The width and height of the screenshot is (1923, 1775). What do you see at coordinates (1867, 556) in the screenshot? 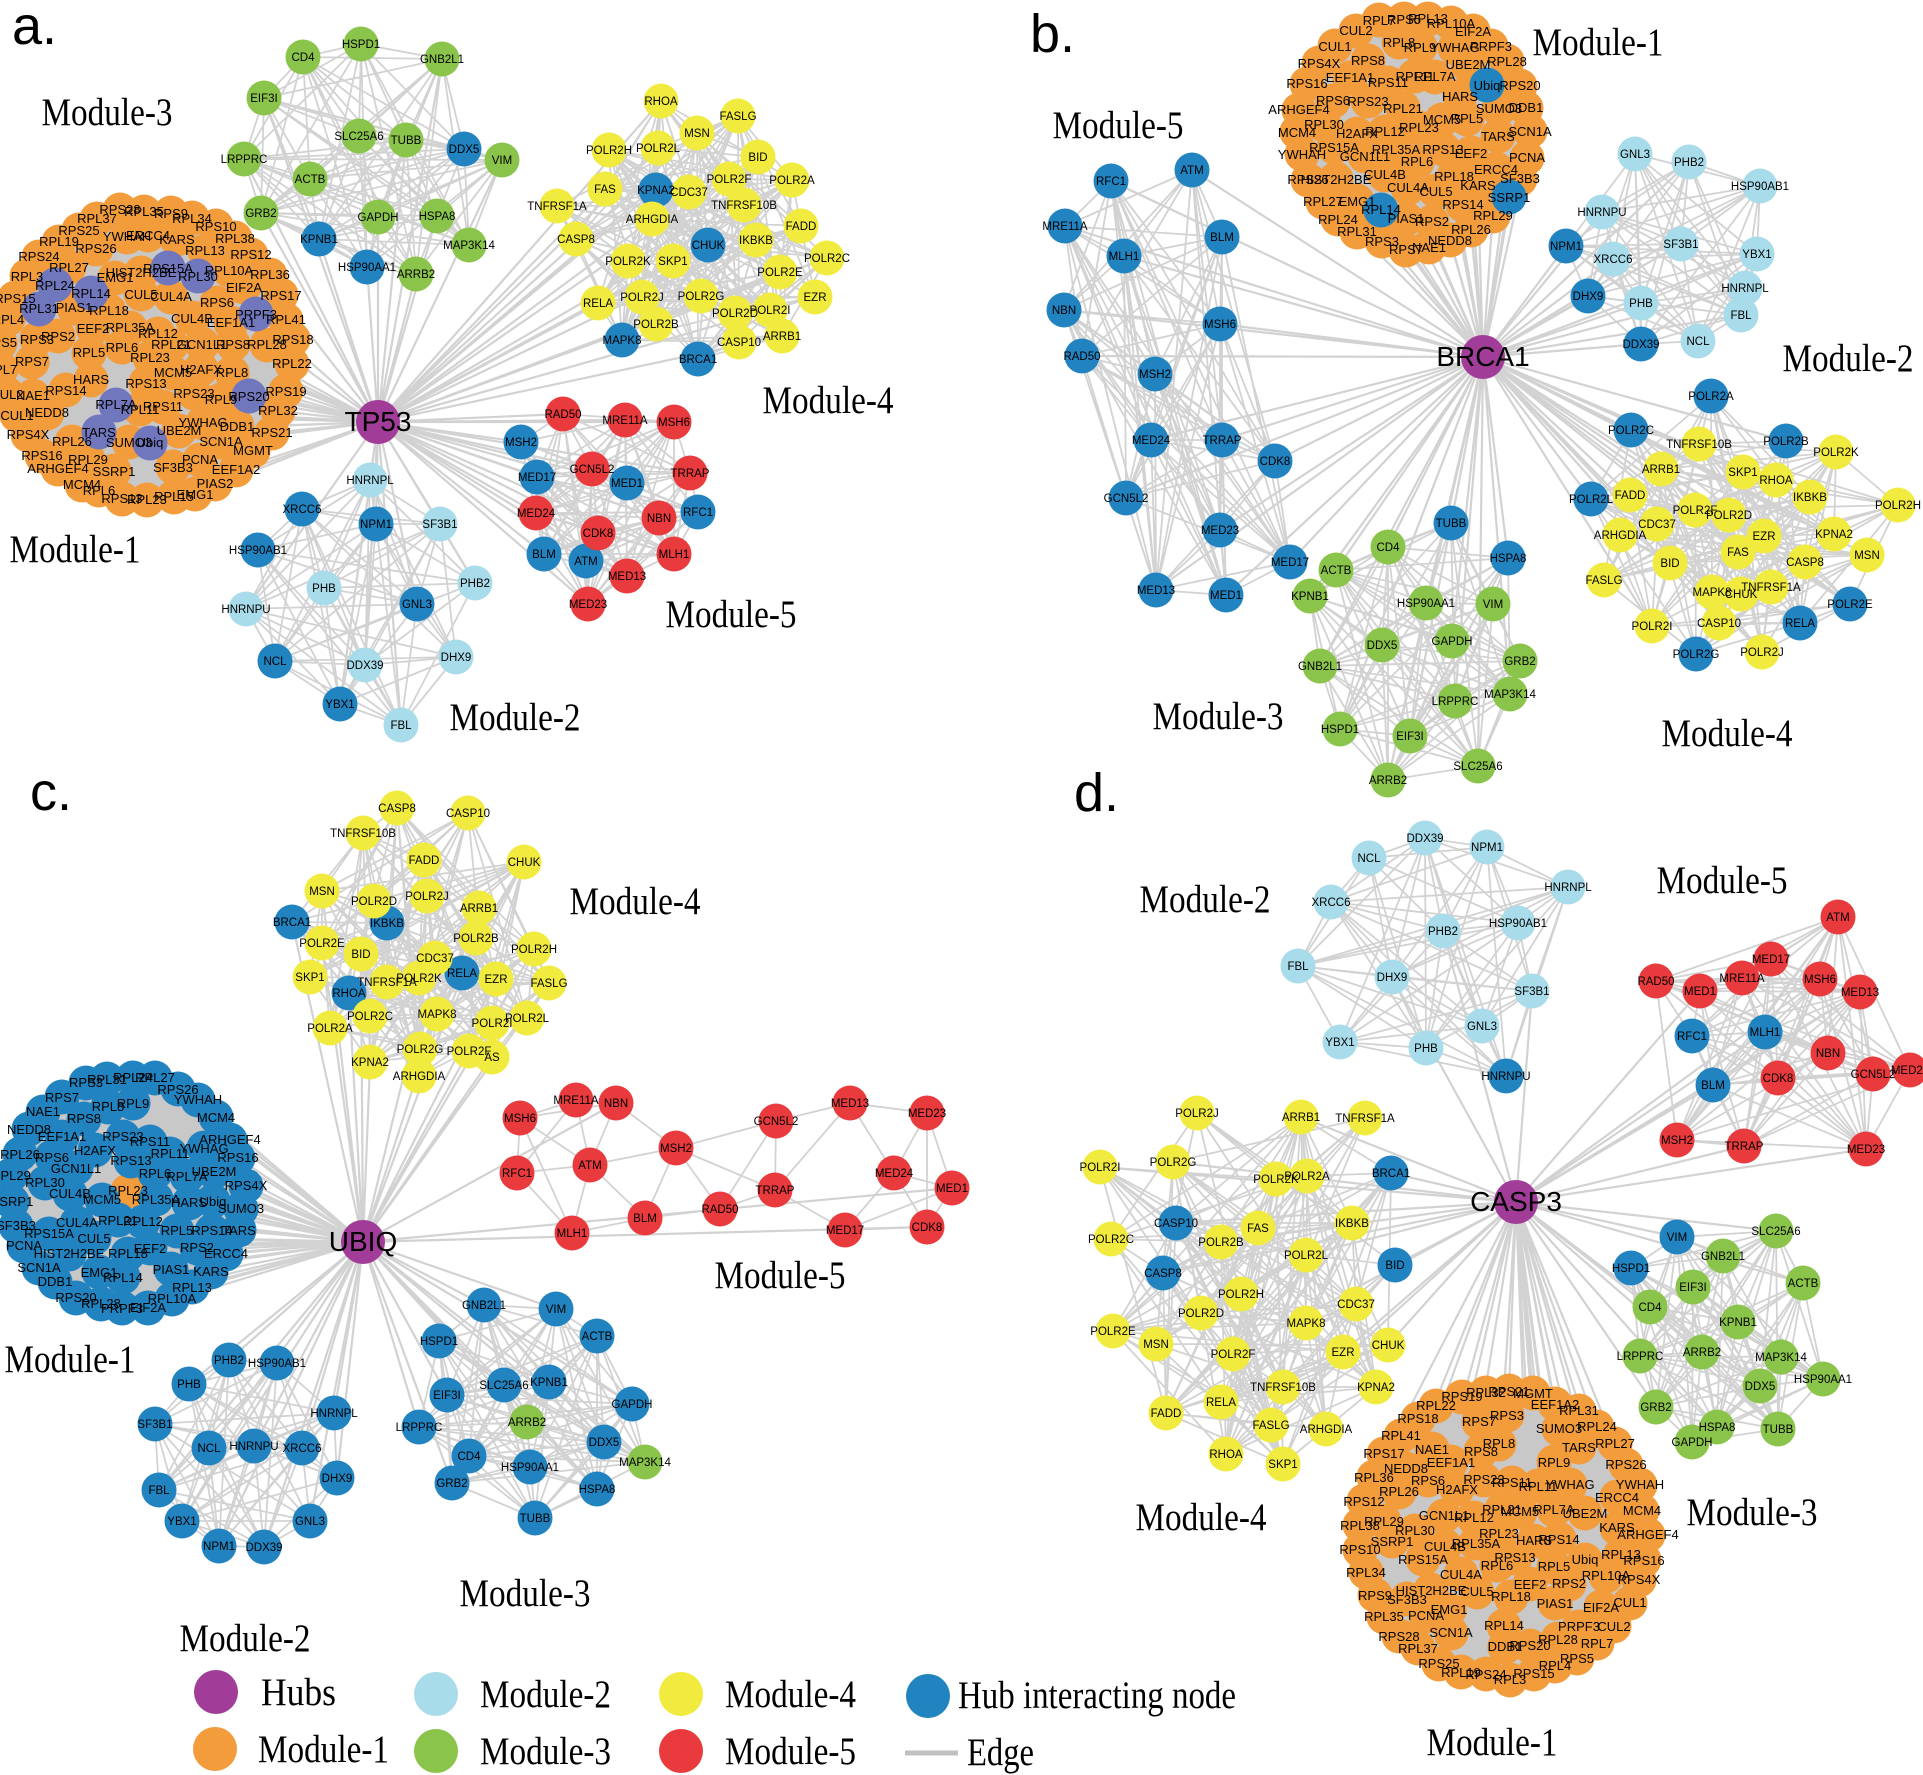
I see `svg-text: MSN` at bounding box center [1867, 556].